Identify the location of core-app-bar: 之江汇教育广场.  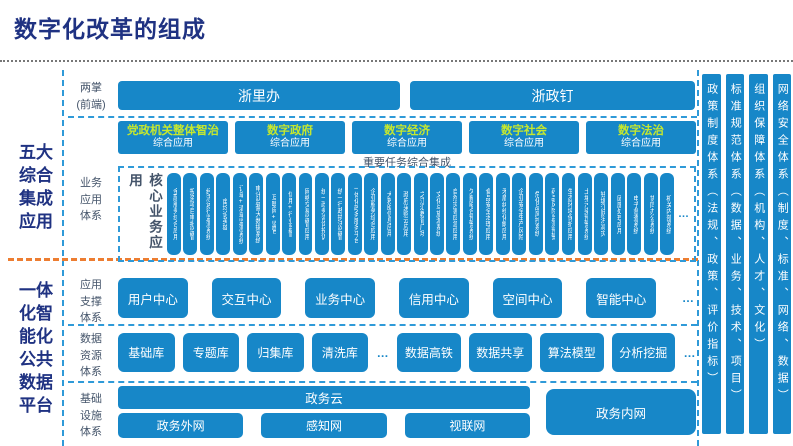
(420, 214).